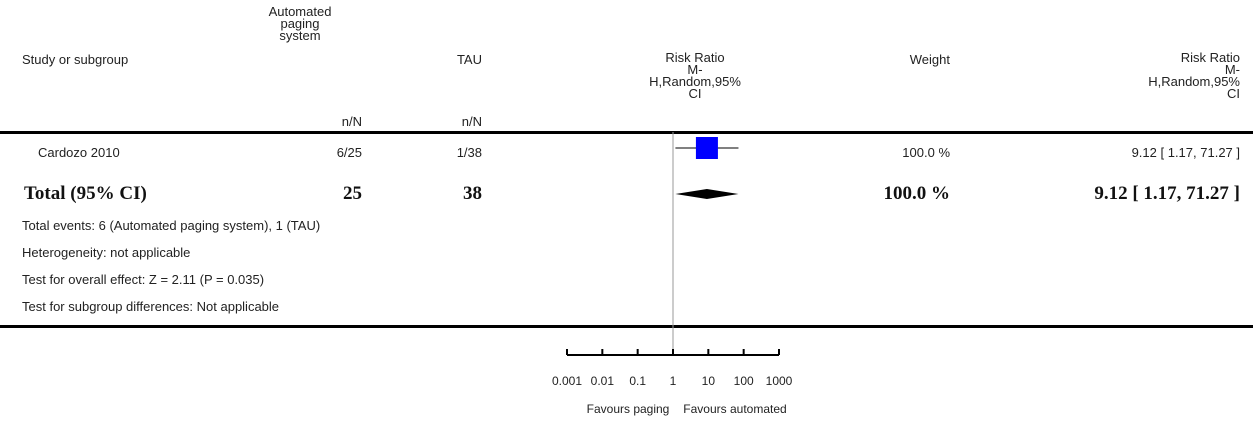 This screenshot has height=421, width=1253. I want to click on rr-plot-header-line2: M-, so click(695, 69).